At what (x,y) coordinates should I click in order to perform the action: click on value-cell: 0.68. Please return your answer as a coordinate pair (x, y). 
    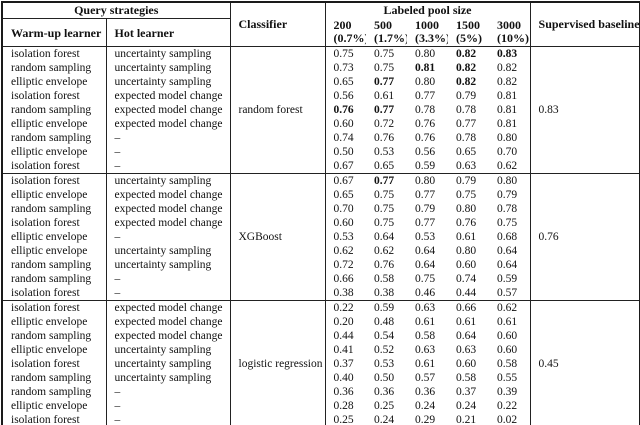
    Looking at the image, I should click on (507, 237).